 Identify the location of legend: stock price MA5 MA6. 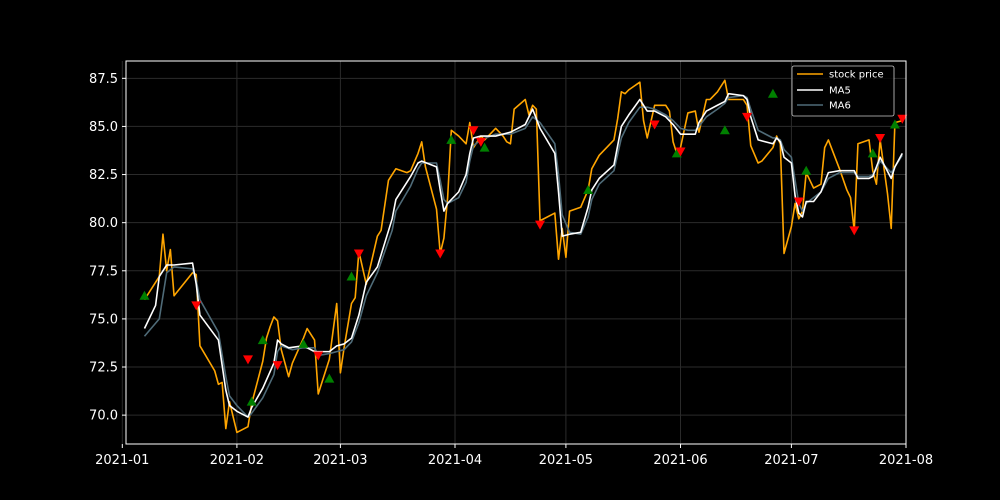
(843, 91).